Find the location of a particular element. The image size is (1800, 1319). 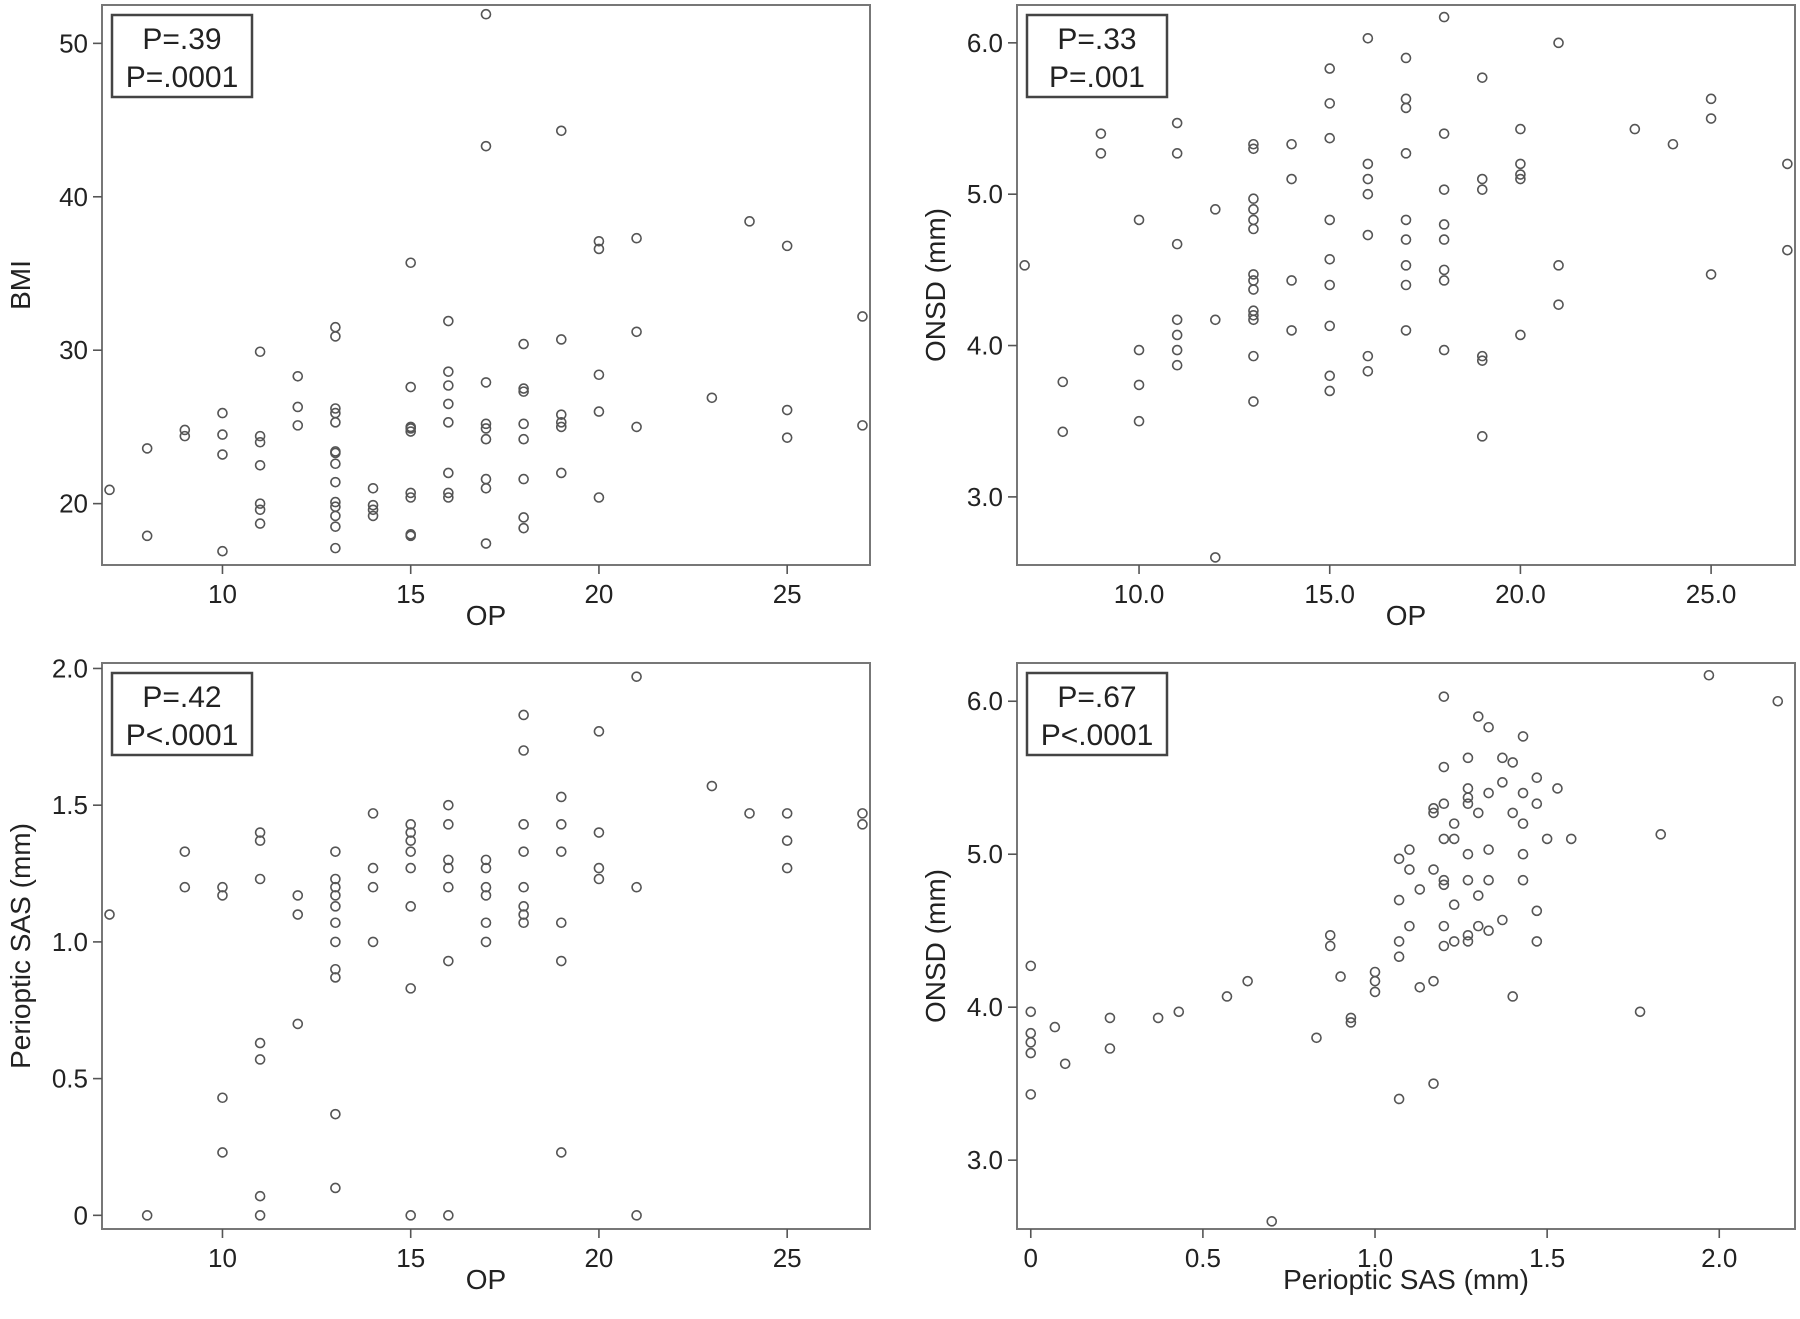

x-tick-label: 25 is located at coordinates (787, 594).